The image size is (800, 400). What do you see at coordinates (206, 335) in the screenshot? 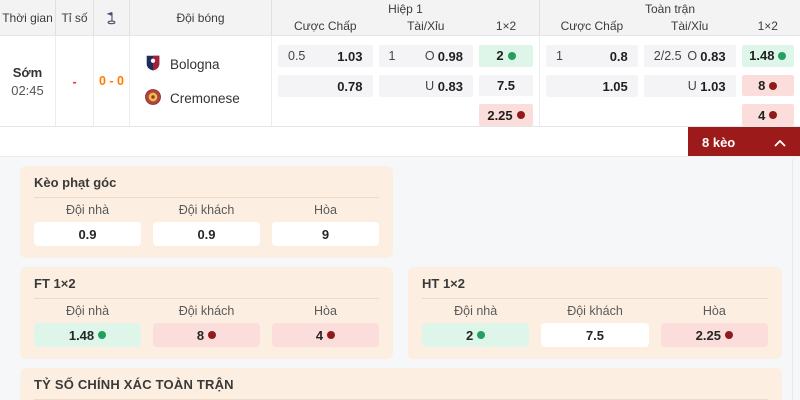
I see `ft-away-odds: 8` at bounding box center [206, 335].